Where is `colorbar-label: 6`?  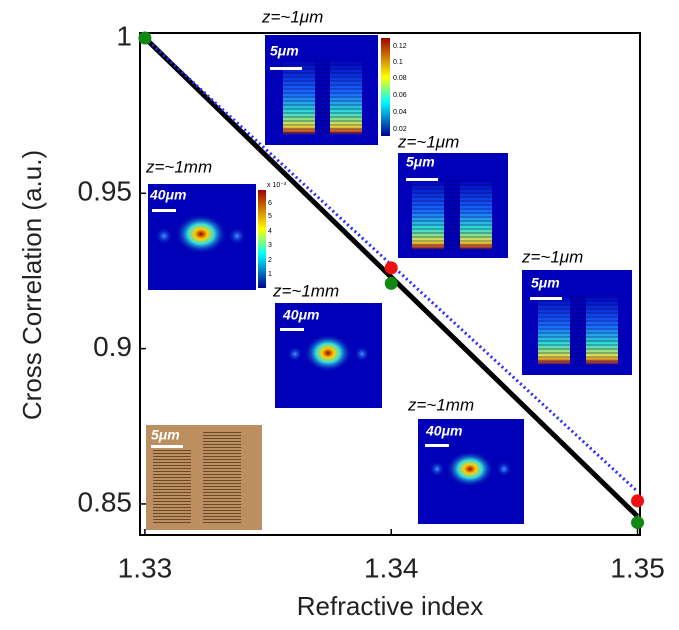
colorbar-label: 6 is located at coordinates (270, 203).